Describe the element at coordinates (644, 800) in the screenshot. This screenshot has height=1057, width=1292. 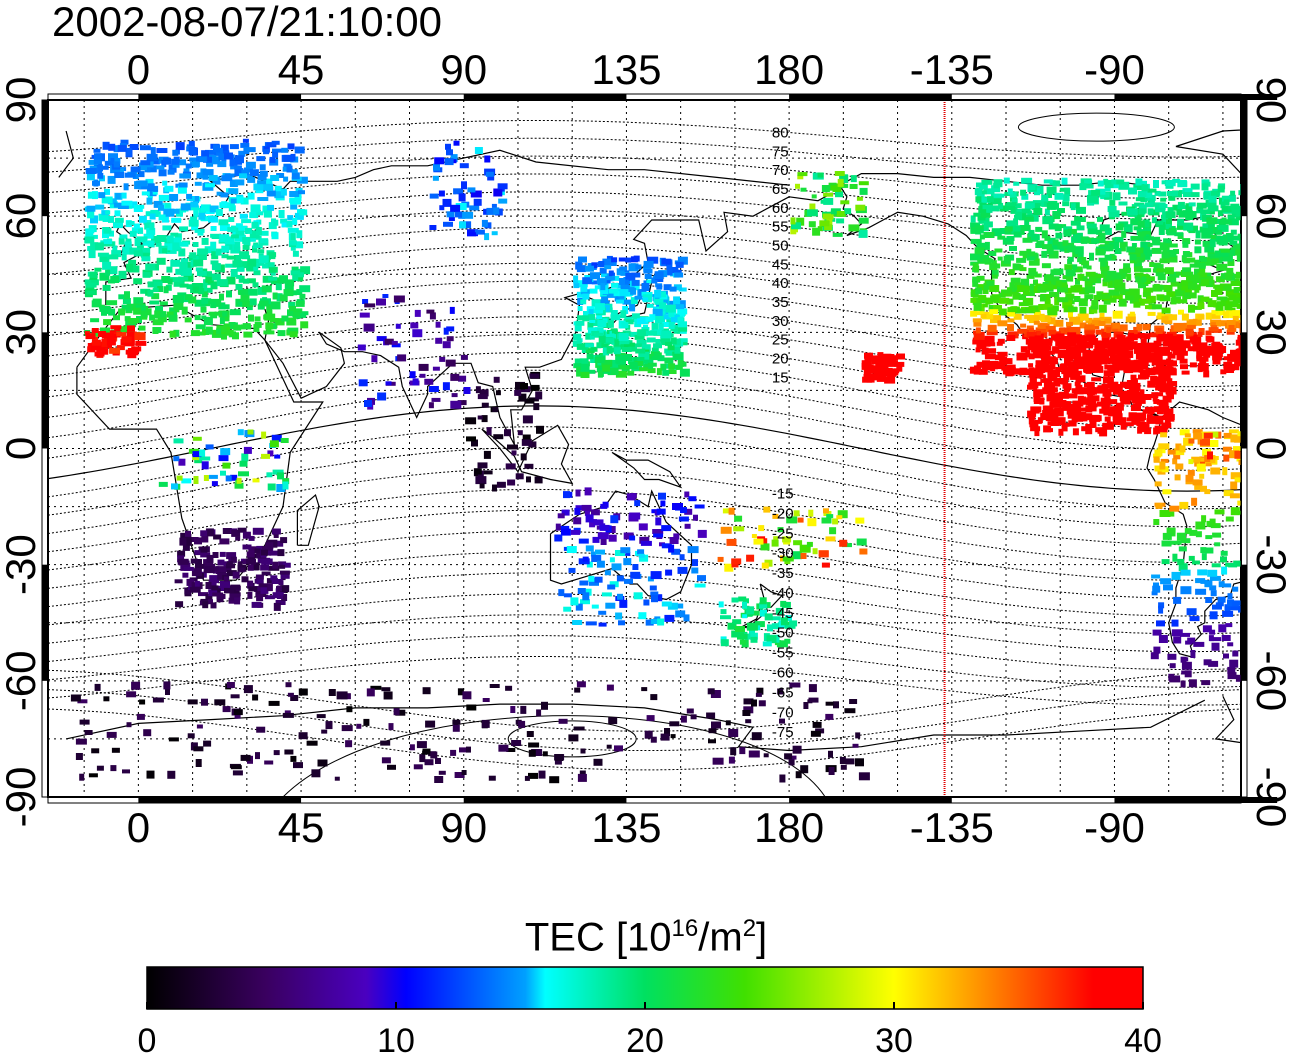
I see `axis-bar` at that location.